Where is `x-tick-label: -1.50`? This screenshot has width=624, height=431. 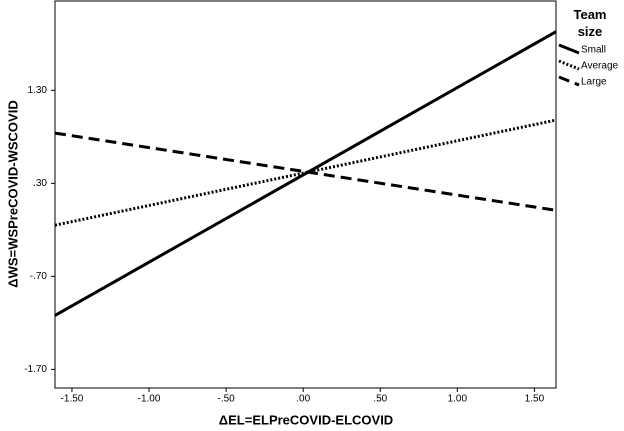 x-tick-label: -1.50 is located at coordinates (72, 399).